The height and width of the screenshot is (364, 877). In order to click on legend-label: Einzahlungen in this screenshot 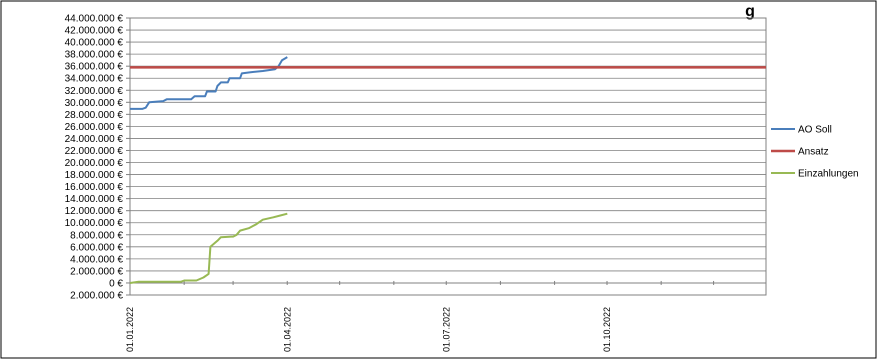, I will do `click(828, 174)`.